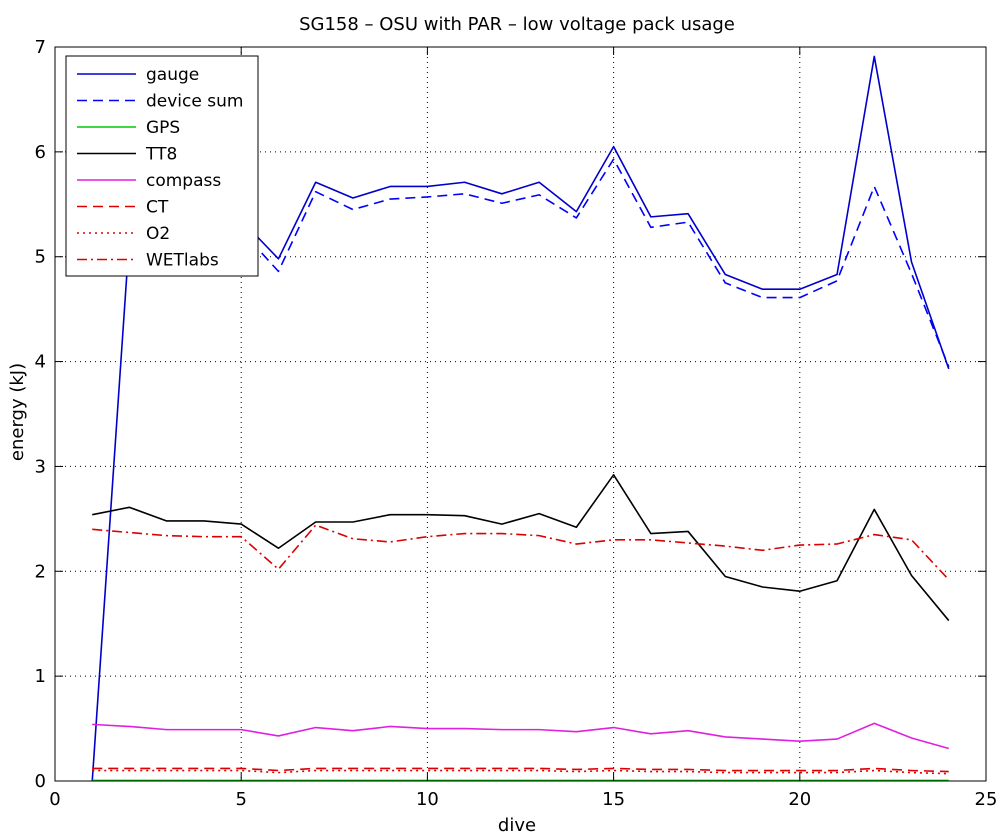 The width and height of the screenshot is (1006, 839). What do you see at coordinates (520, 736) in the screenshot?
I see `series-compass-line` at bounding box center [520, 736].